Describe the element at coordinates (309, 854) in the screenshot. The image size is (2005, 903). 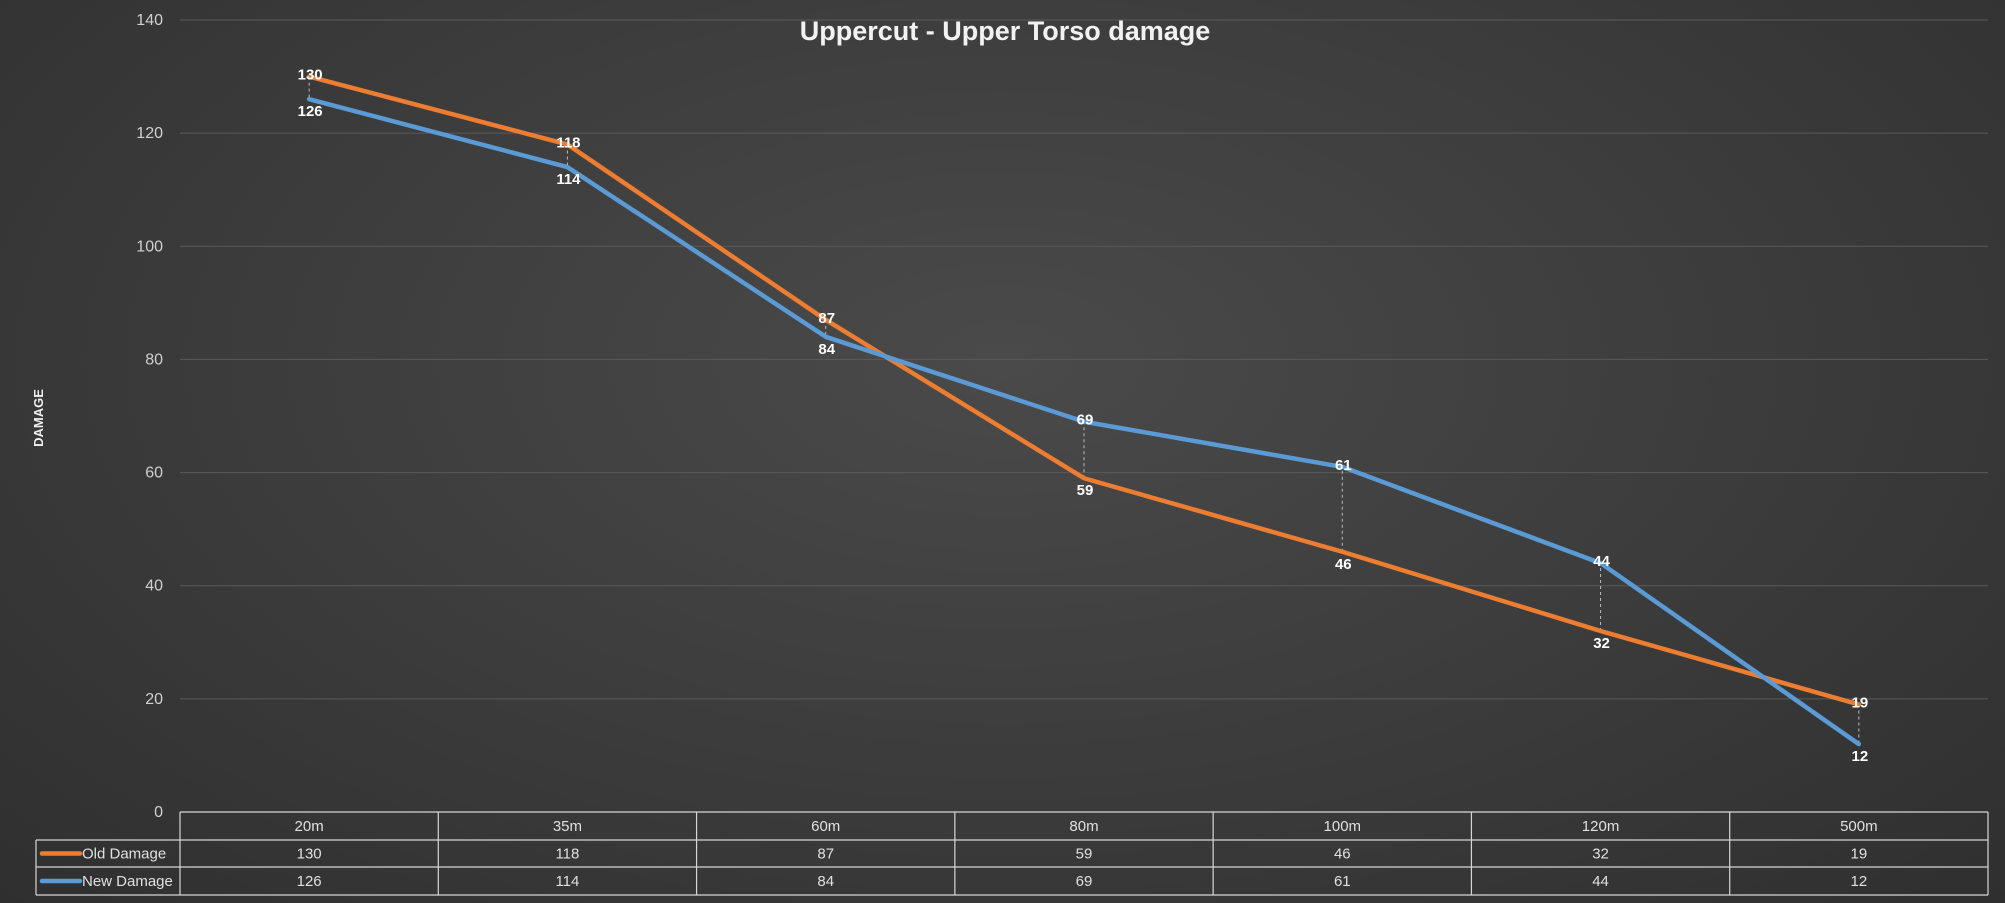
I see `table-cell: 130` at that location.